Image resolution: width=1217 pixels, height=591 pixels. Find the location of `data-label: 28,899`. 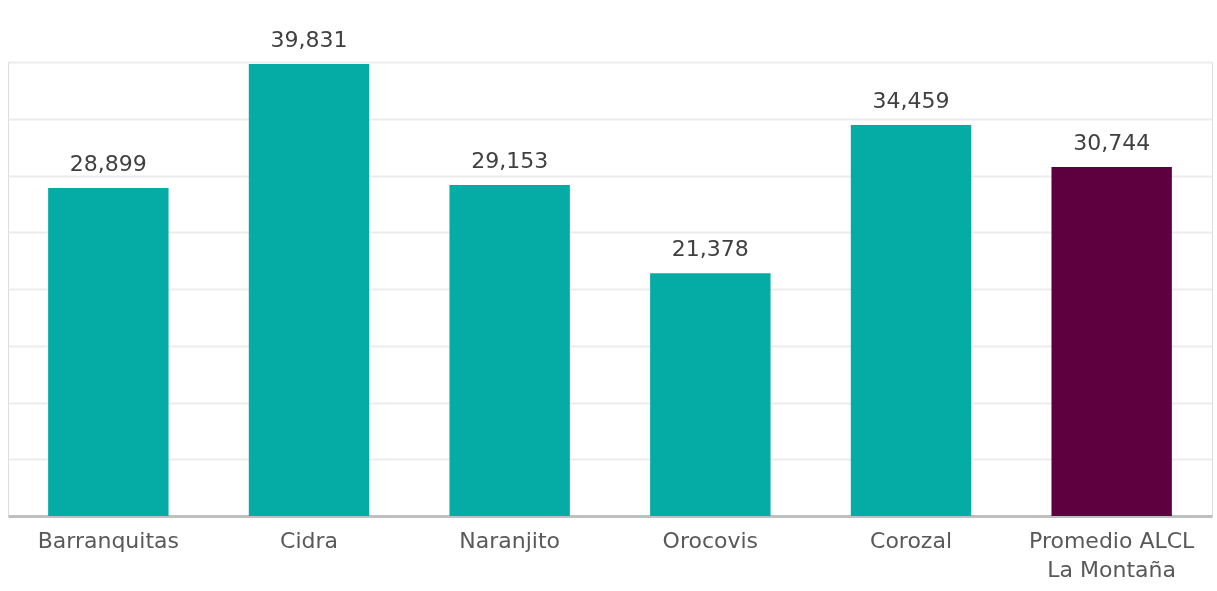

data-label: 28,899 is located at coordinates (108, 163).